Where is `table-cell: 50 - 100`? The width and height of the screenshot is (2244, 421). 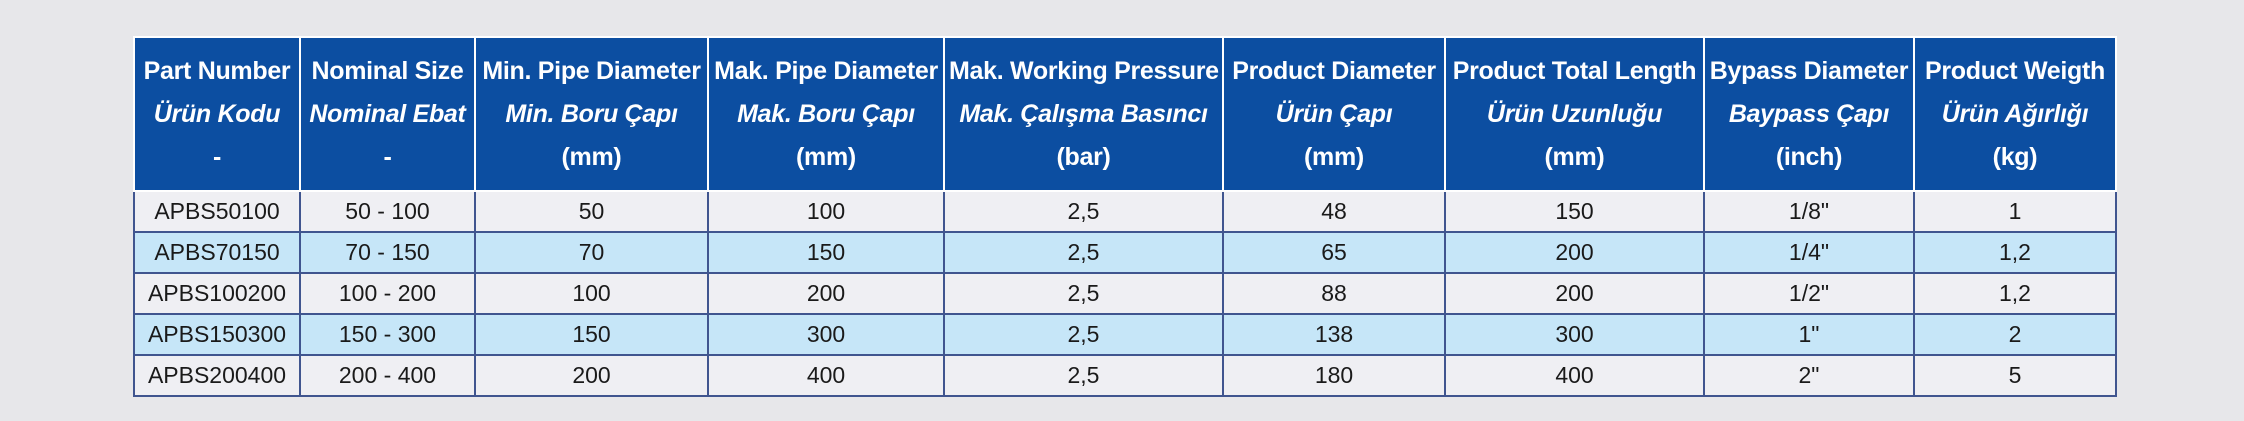
table-cell: 50 - 100 is located at coordinates (387, 211).